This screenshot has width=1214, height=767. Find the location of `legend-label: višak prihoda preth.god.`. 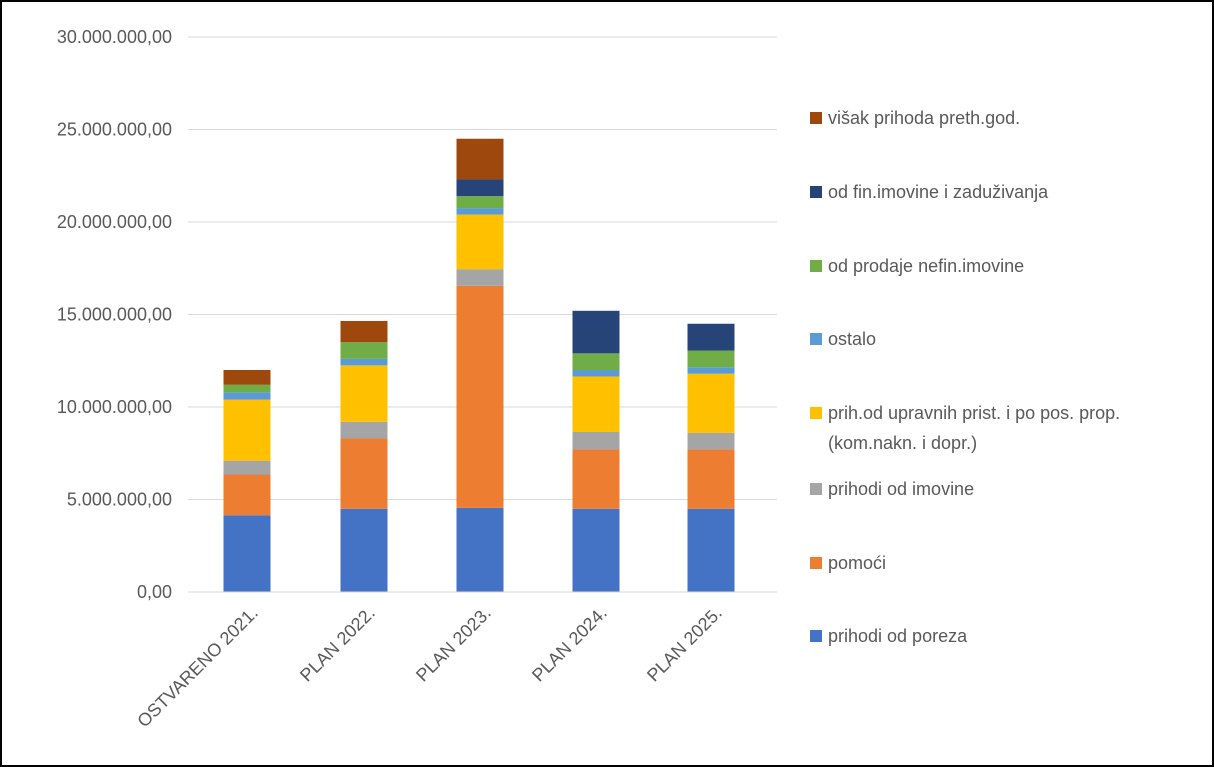

legend-label: višak prihoda preth.god. is located at coordinates (924, 118).